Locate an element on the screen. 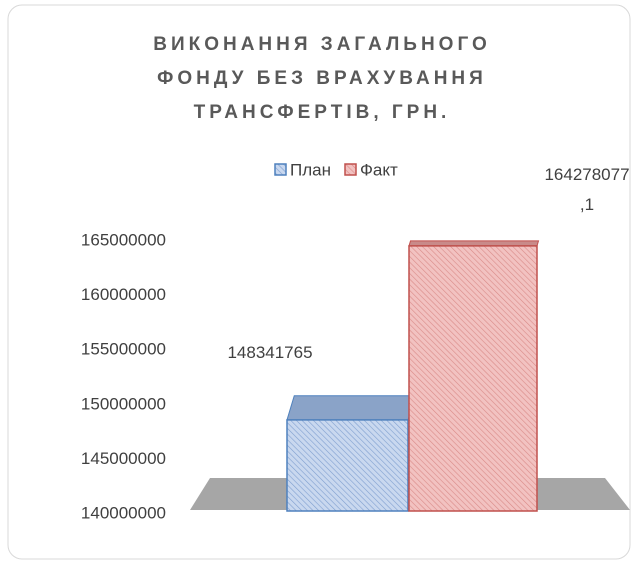  y-tick-label: 160000000 is located at coordinates (123, 294).